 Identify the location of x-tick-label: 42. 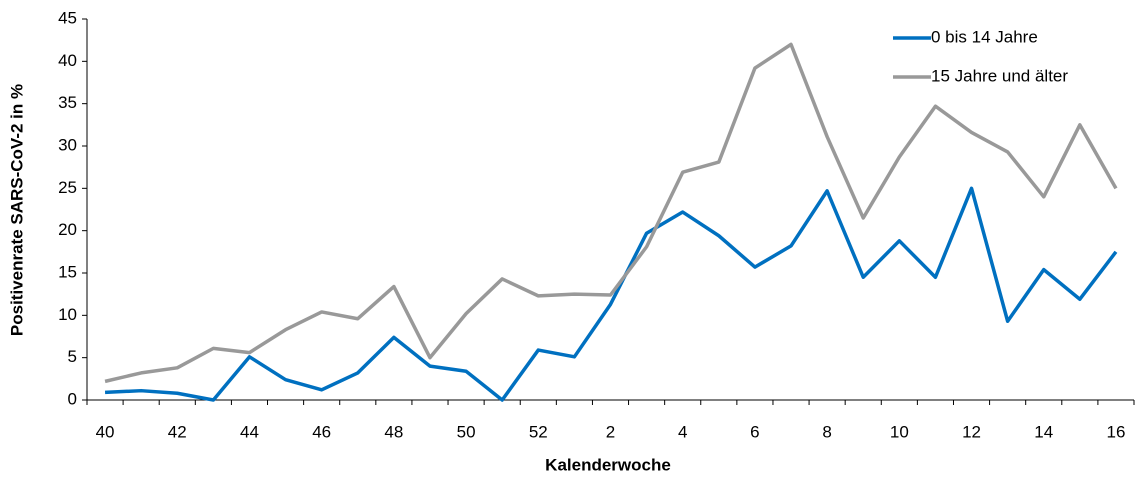
(177, 431).